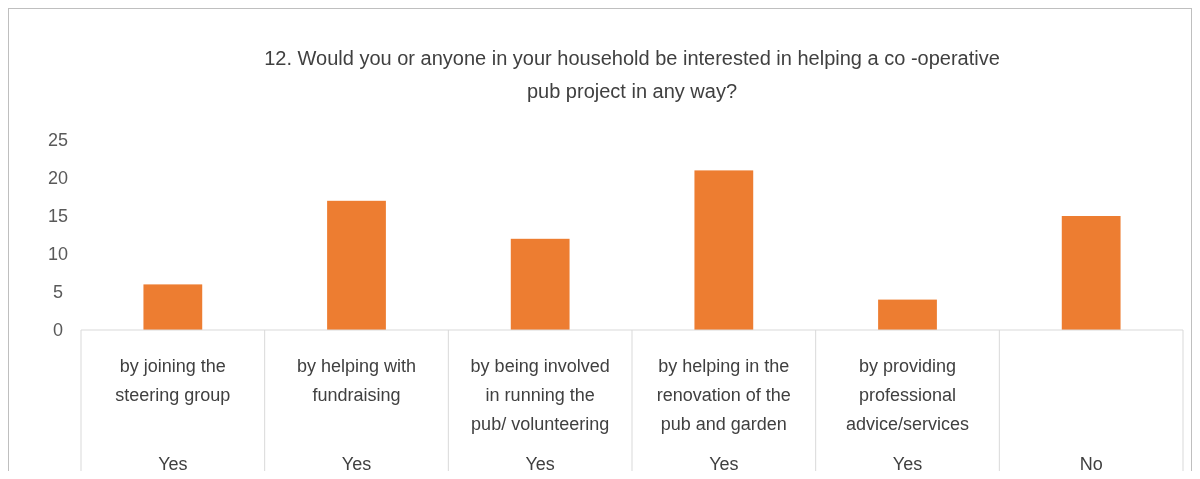  Describe the element at coordinates (540, 395) in the screenshot. I see `x-tick-label: by being involved in running the pub/ volunteering` at that location.